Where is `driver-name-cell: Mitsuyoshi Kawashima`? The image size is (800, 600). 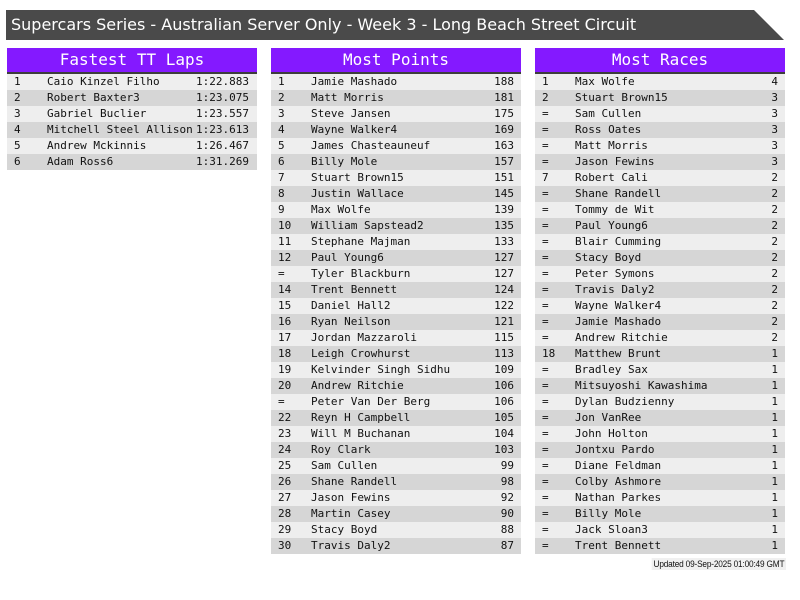
driver-name-cell: Mitsuyoshi Kawashima is located at coordinates (641, 385).